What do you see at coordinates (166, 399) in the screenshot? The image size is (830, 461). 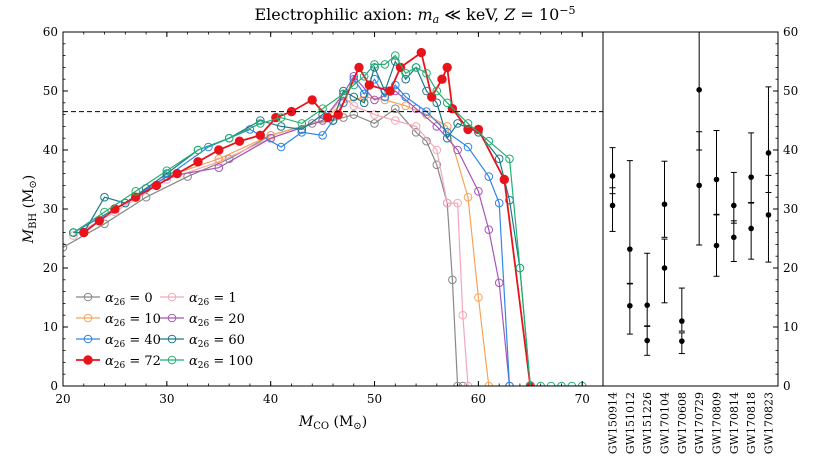 I see `x-tick-label: 30` at bounding box center [166, 399].